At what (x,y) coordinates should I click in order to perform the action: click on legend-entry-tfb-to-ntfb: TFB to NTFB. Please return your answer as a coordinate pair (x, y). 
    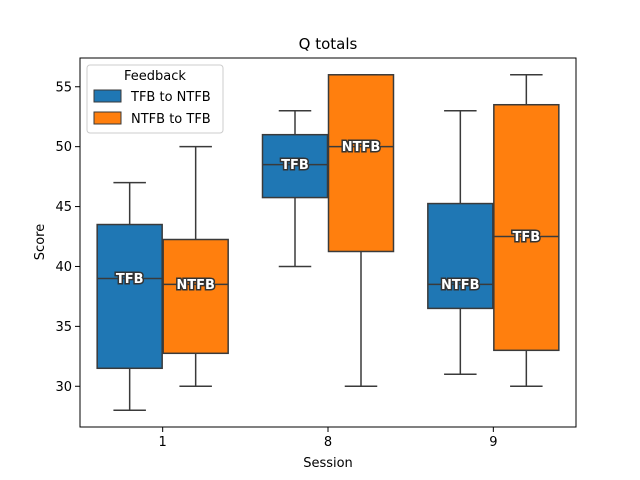
    Looking at the image, I should click on (170, 97).